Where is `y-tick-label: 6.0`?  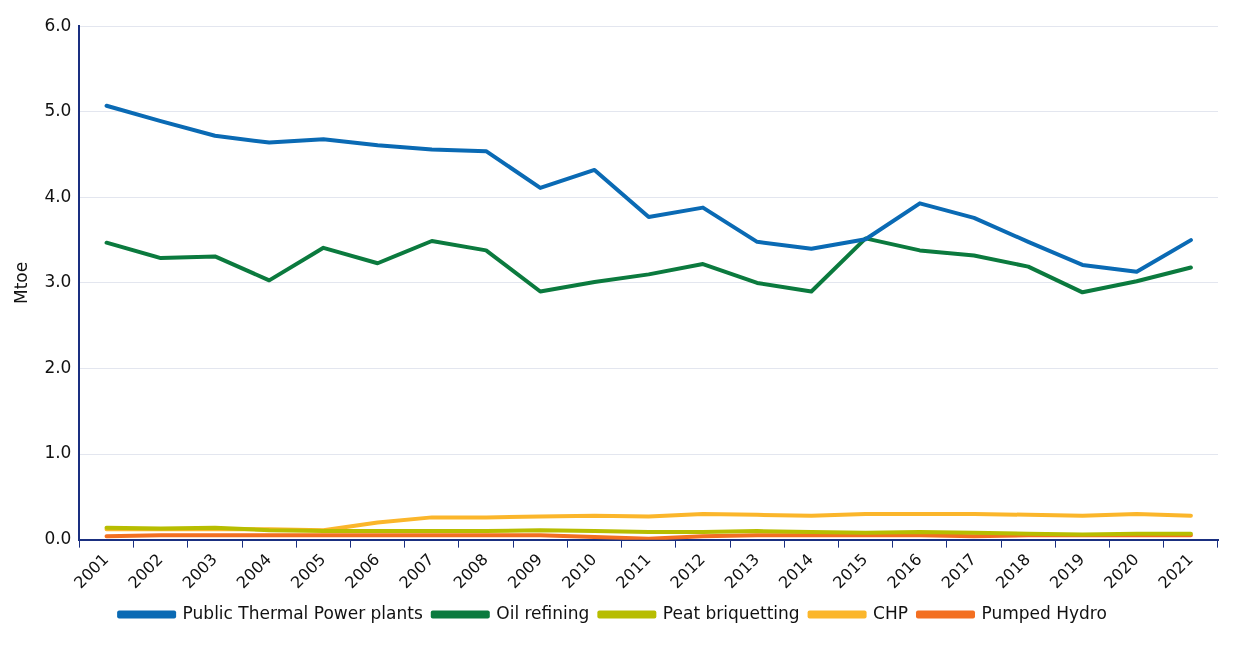 y-tick-label: 6.0 is located at coordinates (58, 24).